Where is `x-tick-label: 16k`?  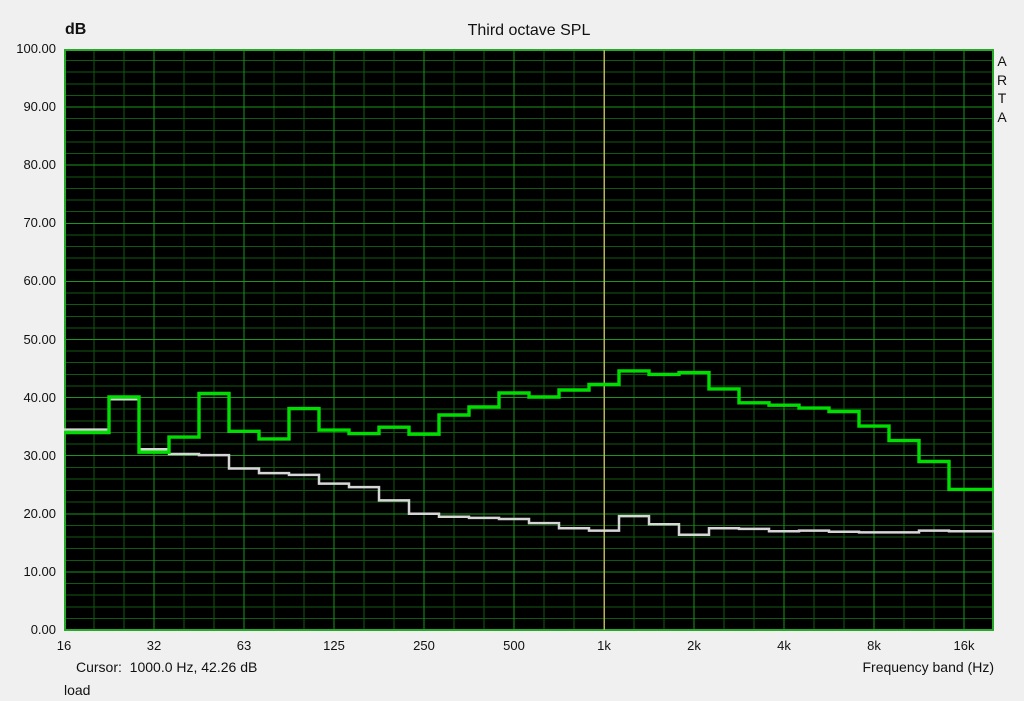 x-tick-label: 16k is located at coordinates (964, 645).